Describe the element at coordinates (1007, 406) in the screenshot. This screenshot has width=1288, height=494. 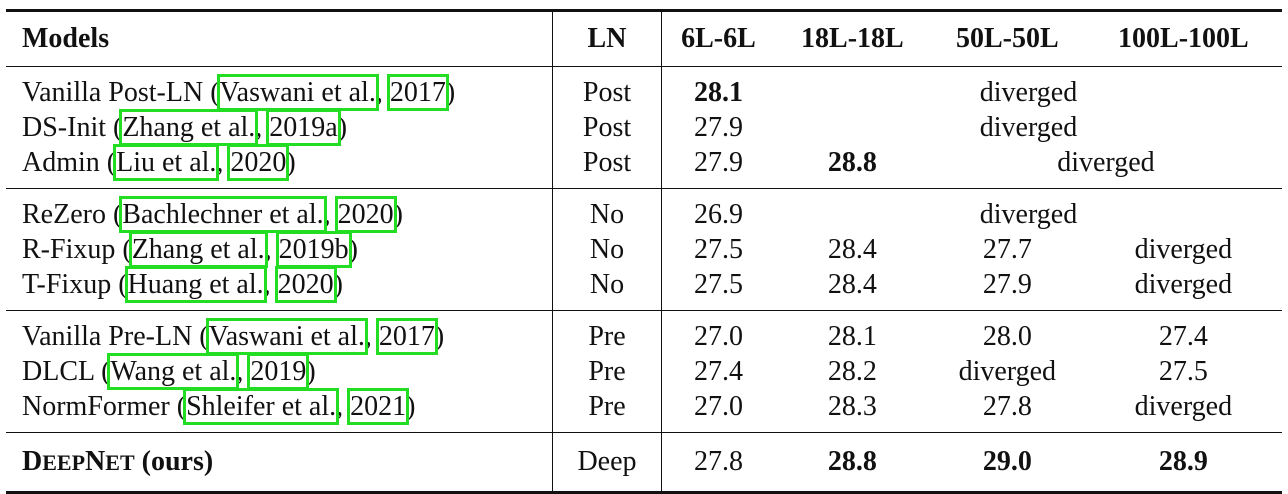
I see `score-50l-50l: 27.8` at that location.